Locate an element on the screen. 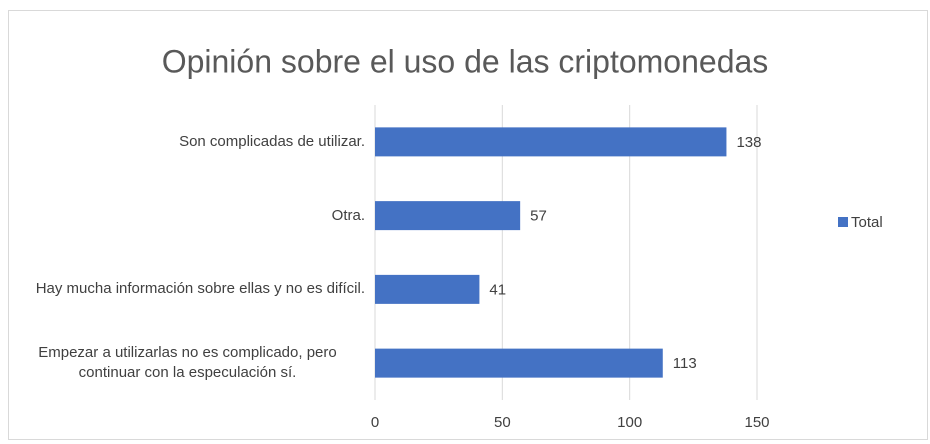 The image size is (930, 444). x-tick-label: 0 is located at coordinates (375, 422).